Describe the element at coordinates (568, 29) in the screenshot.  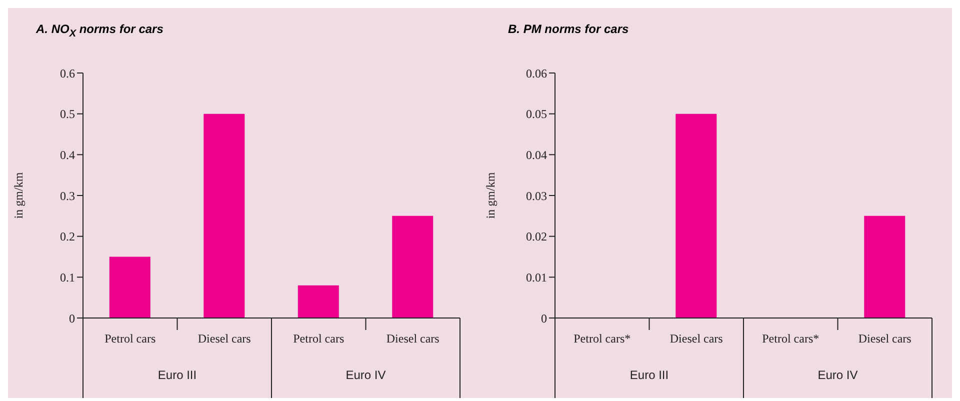
I see `chart-title: B. PM norms for cars` at that location.